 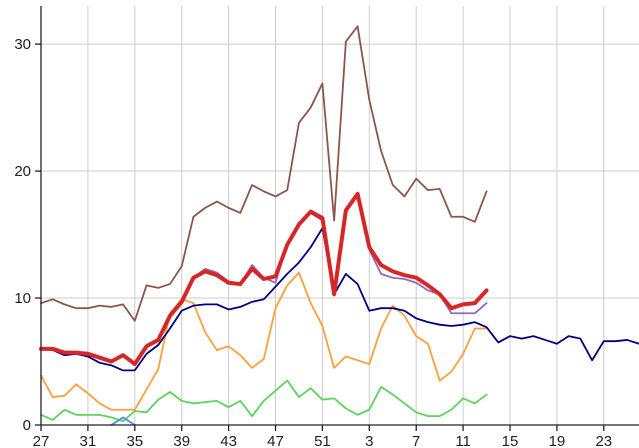 I want to click on x-tick-label: 11, so click(x=463, y=440).